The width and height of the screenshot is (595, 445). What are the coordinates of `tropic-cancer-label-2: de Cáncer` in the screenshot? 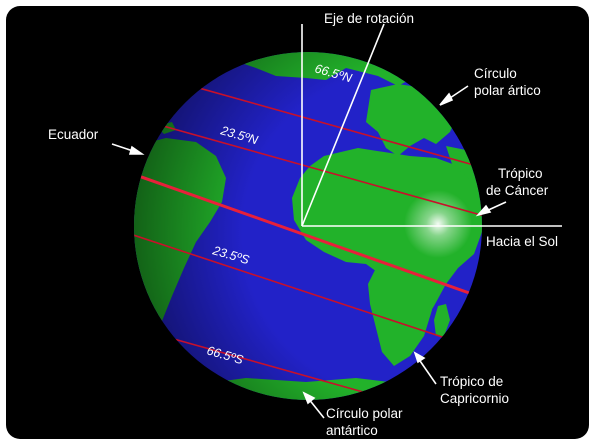 It's located at (517, 190).